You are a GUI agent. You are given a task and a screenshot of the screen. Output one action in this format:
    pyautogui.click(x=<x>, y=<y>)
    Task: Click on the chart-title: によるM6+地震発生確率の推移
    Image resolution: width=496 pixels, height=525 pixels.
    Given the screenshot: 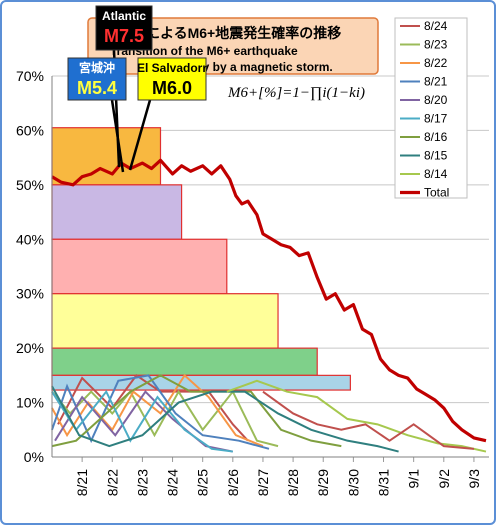 What is the action you would take?
    pyautogui.click(x=243, y=33)
    